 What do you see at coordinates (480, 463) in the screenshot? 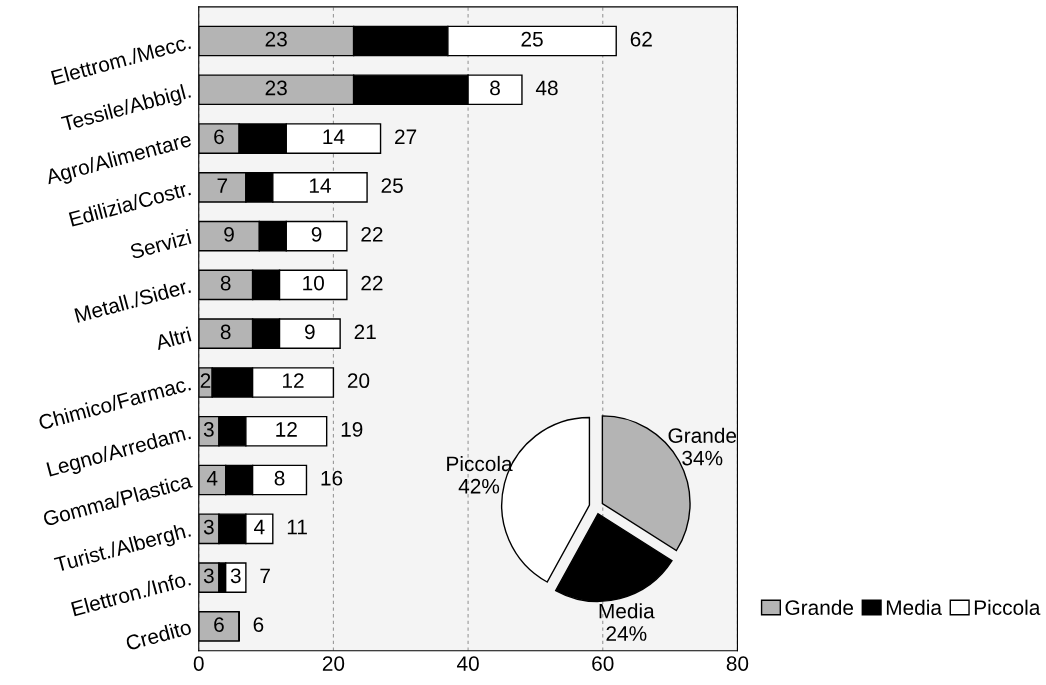
I see `slice-label: Piccola` at bounding box center [480, 463].